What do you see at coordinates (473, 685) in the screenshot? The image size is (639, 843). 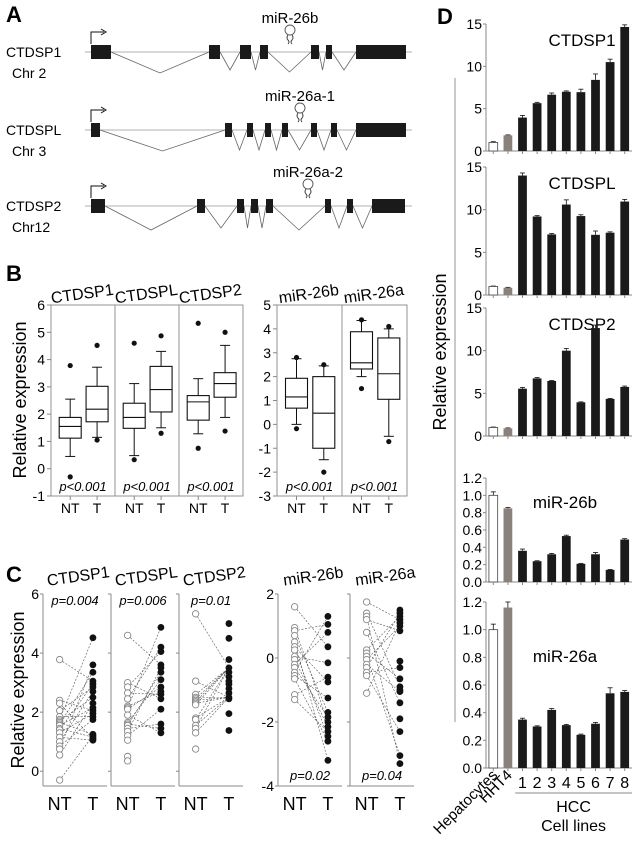 I see `y-tick-label: 0.6` at bounding box center [473, 685].